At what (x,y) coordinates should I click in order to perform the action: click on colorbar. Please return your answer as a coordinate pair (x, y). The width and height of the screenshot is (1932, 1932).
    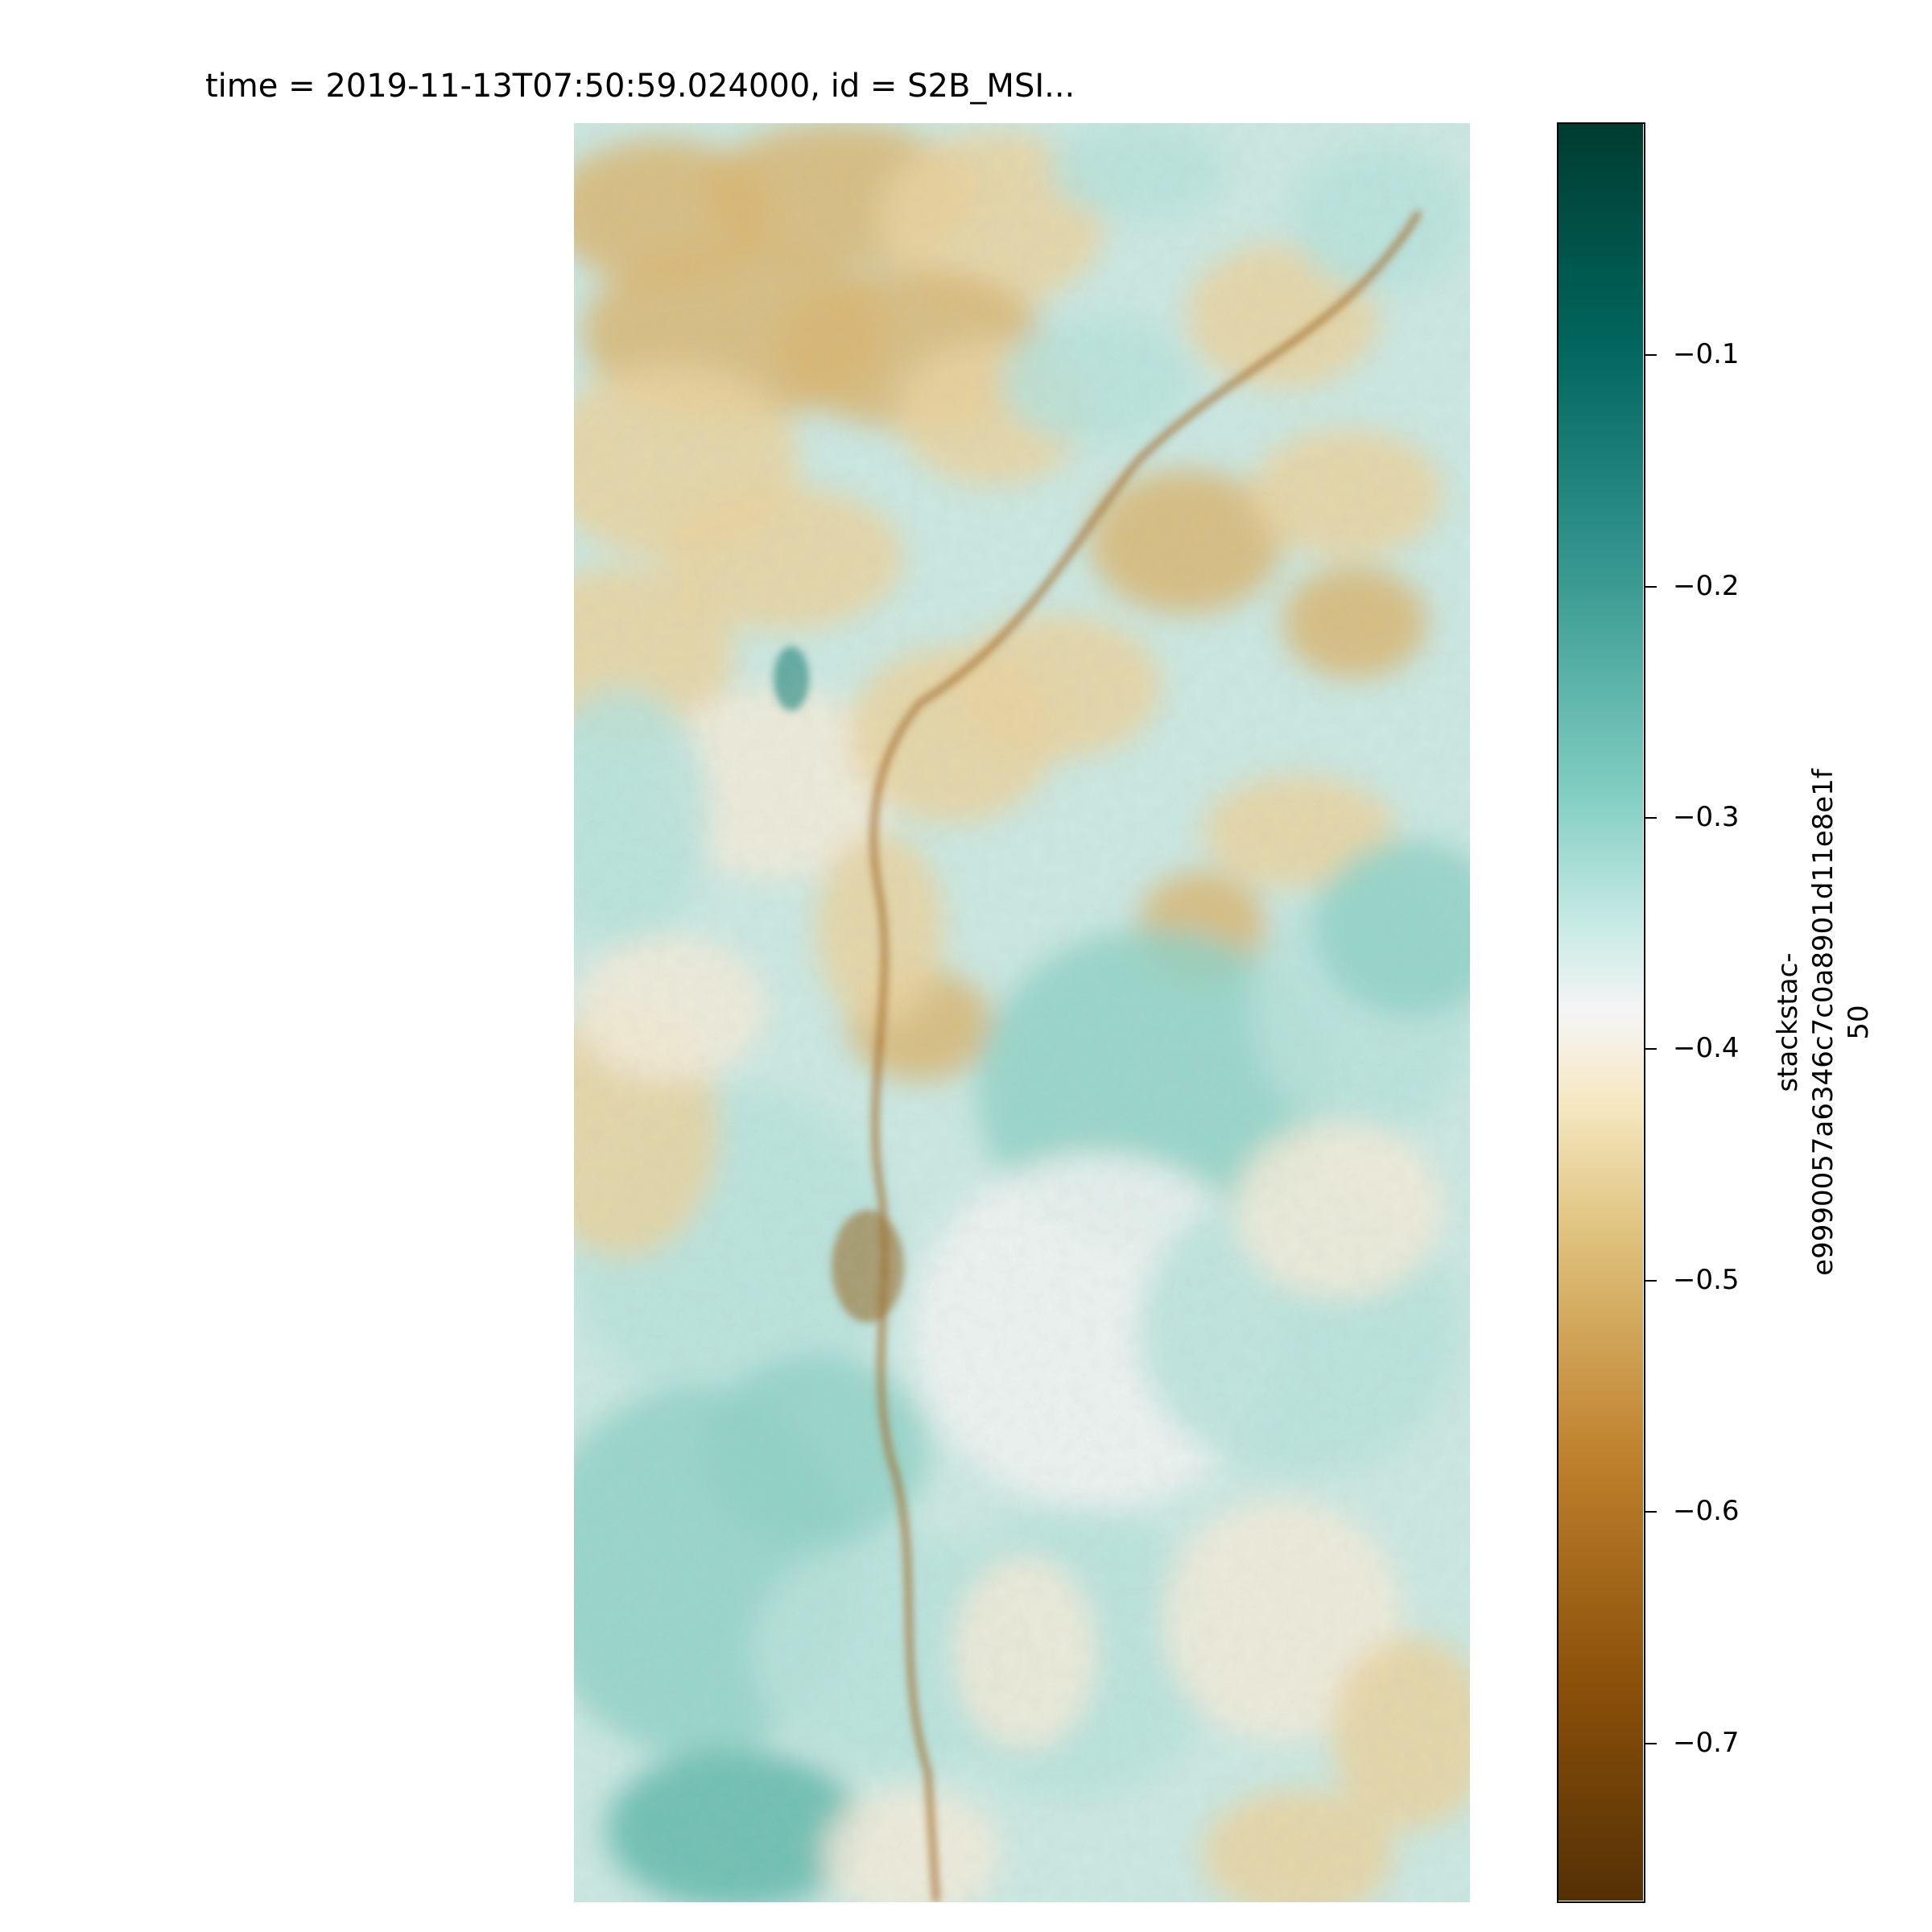
    Looking at the image, I should click on (1601, 1012).